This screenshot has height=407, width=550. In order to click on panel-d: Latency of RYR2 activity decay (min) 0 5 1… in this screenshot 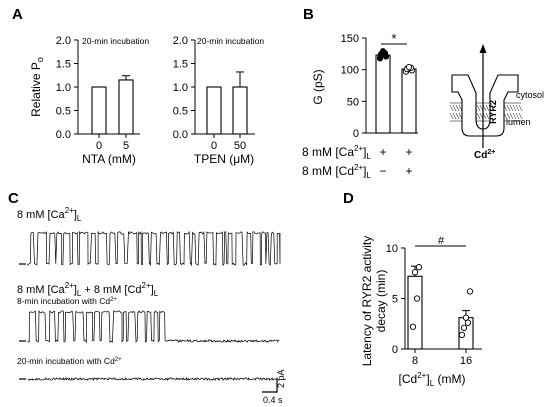, I will do `click(421, 311)`.